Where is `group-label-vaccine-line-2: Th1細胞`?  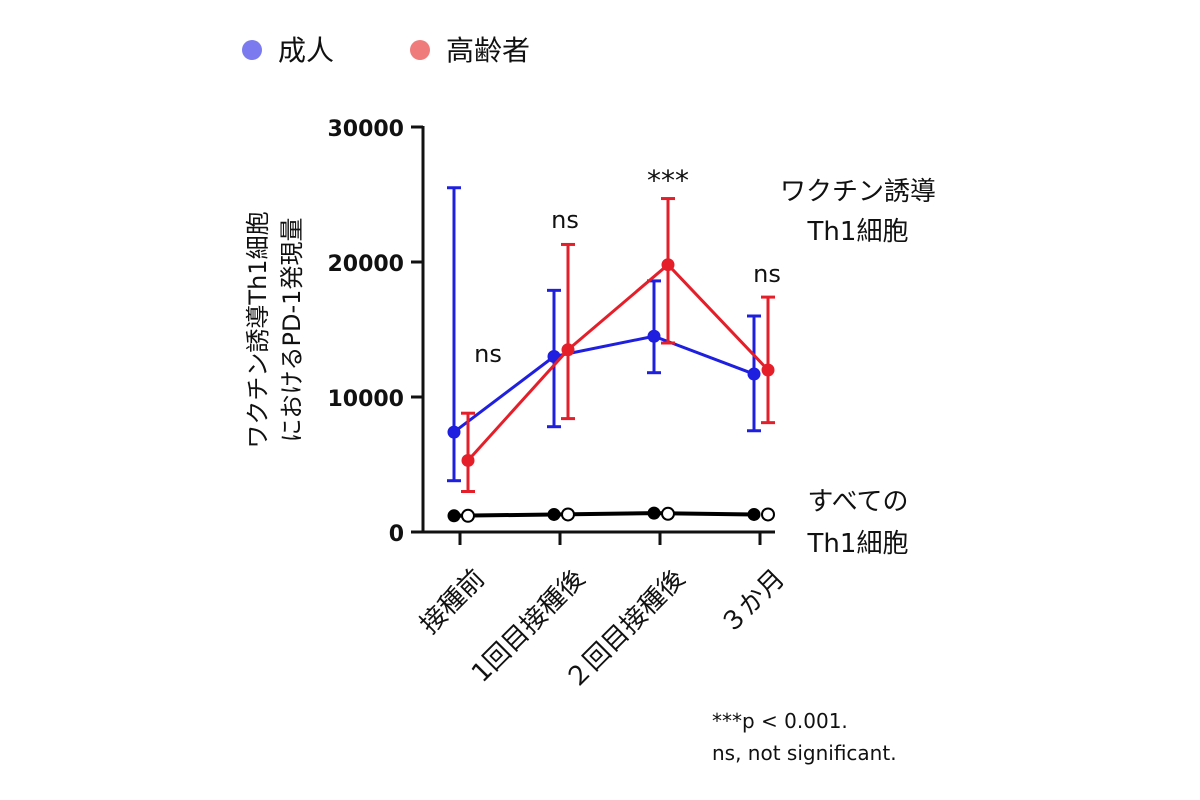
group-label-vaccine-line-2: Th1細胞 is located at coordinates (858, 232).